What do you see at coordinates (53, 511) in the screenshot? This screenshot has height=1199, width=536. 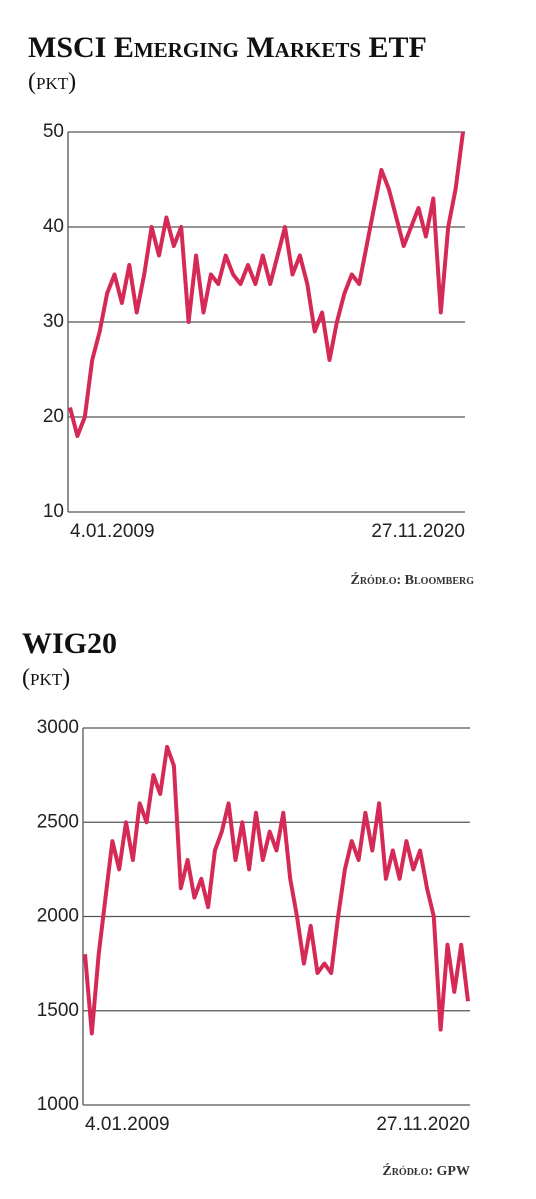 I see `y-tick-label: 10` at bounding box center [53, 511].